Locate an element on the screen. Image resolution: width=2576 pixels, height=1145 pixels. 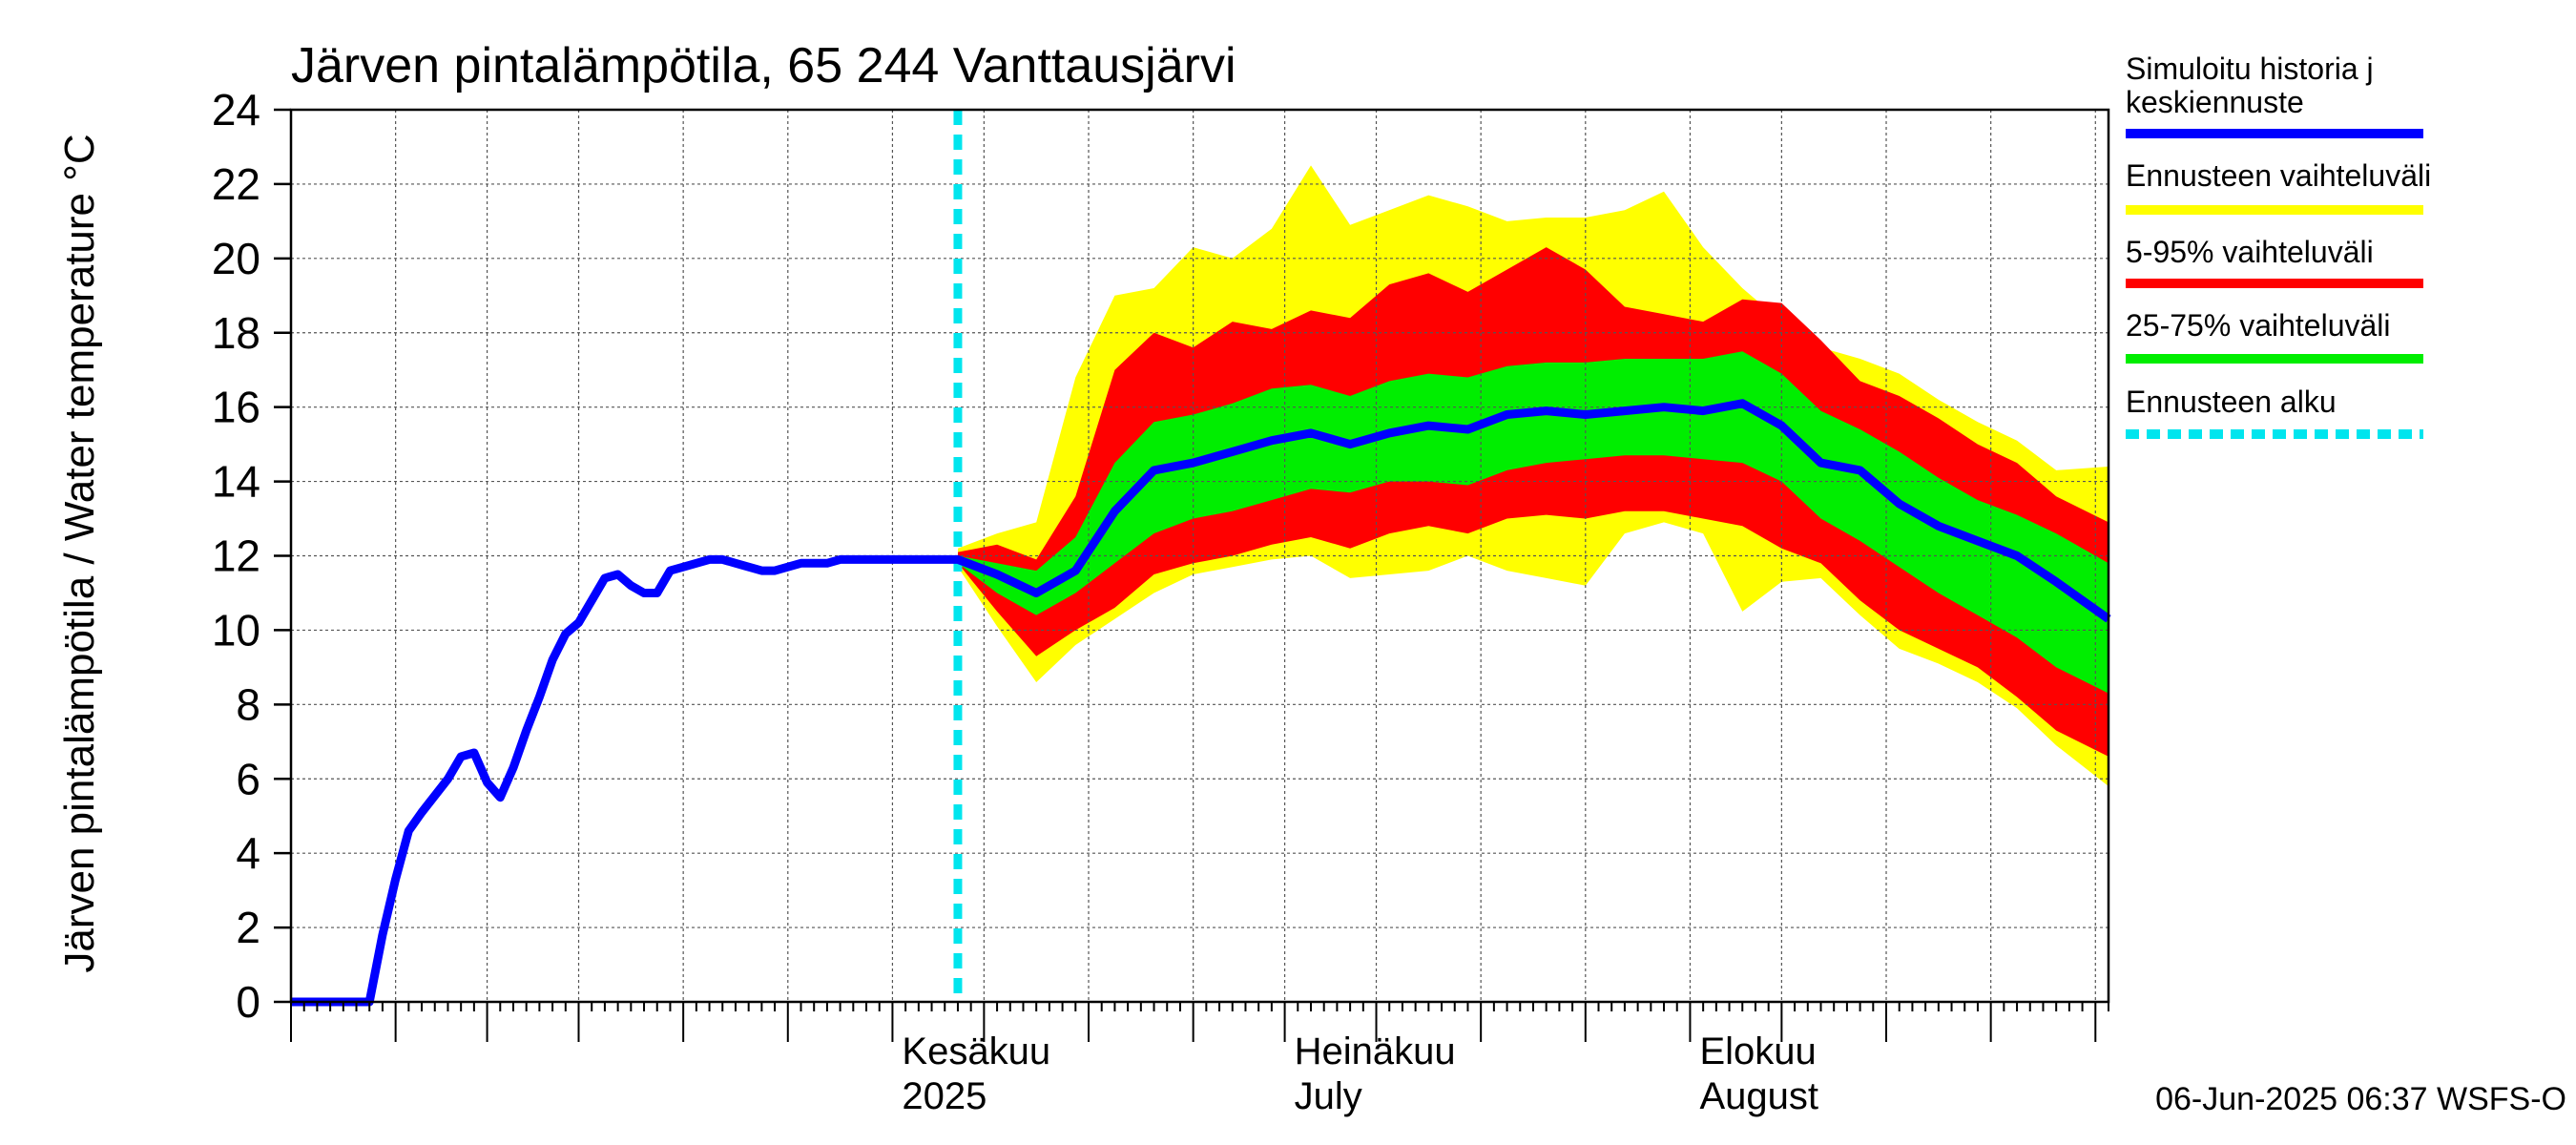
y-tick-label: 20 is located at coordinates (236, 258).